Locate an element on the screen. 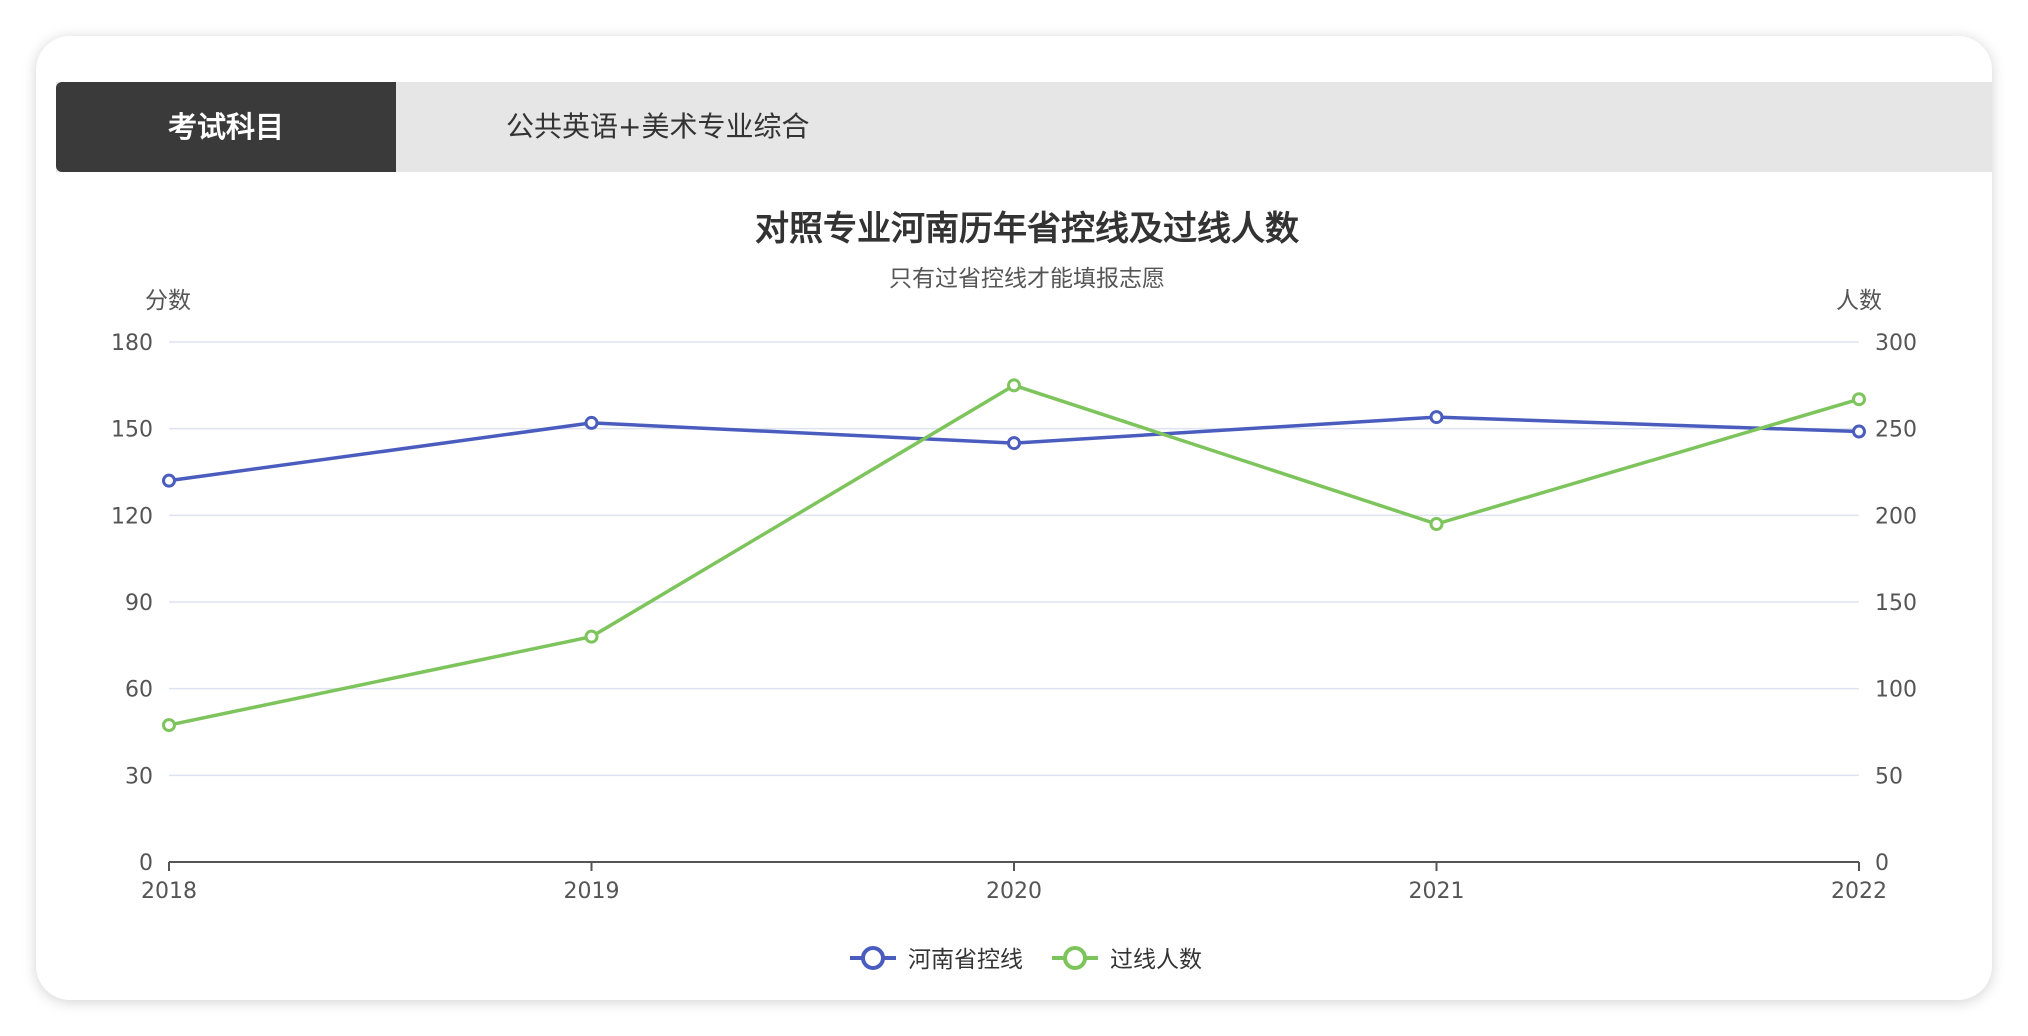 The height and width of the screenshot is (1036, 2028). right-tick-label: 0 is located at coordinates (1882, 863).